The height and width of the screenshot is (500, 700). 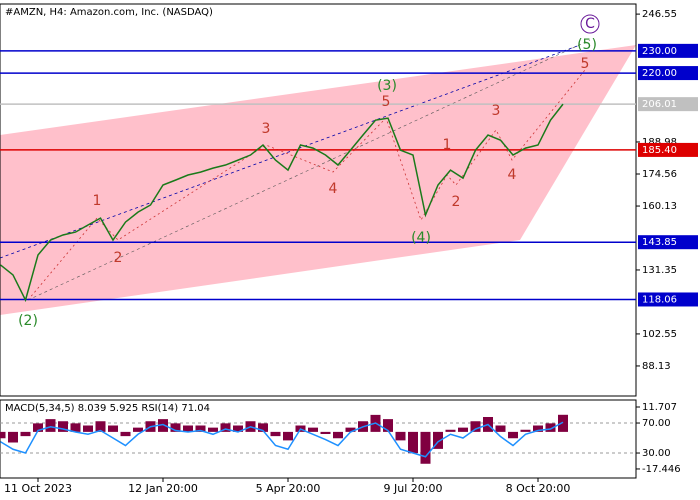 I want to click on y-tick-label: 30.00, so click(x=656, y=453).